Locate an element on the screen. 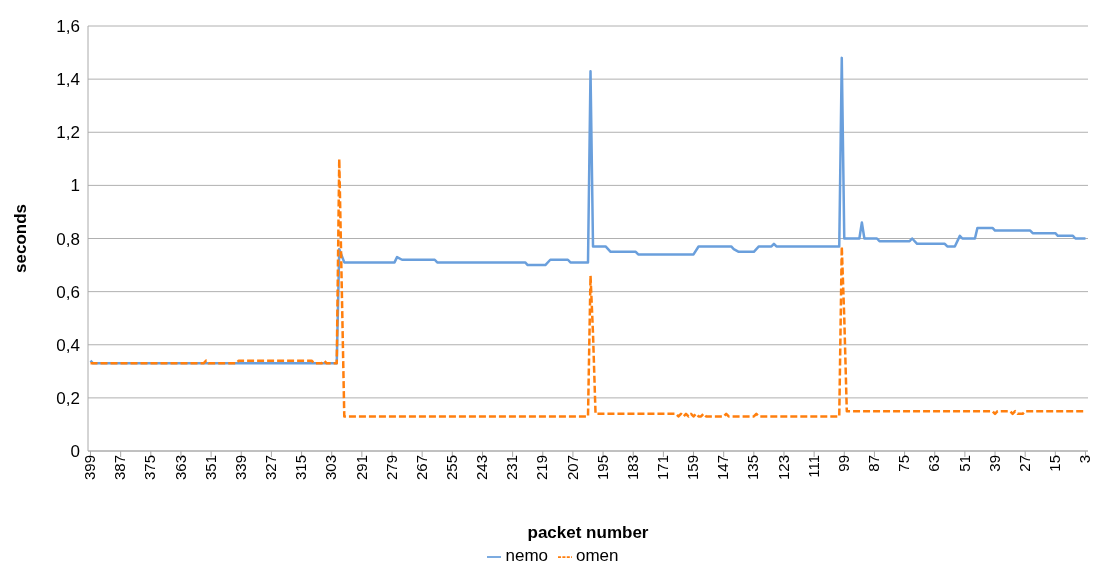  x-tick-label: 147 is located at coordinates (723, 468).